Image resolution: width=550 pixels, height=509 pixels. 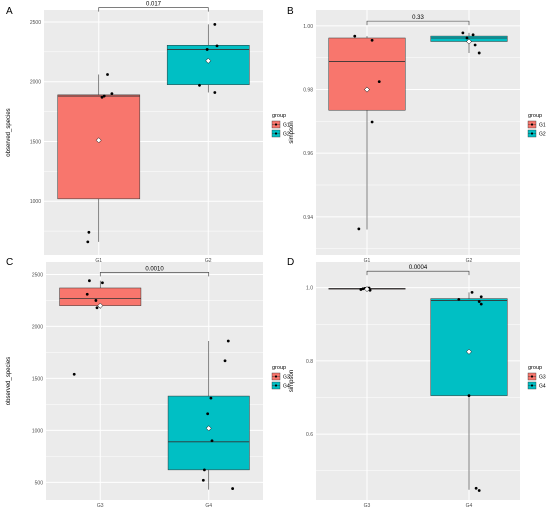 I want to click on box-g4, so click(x=469, y=347).